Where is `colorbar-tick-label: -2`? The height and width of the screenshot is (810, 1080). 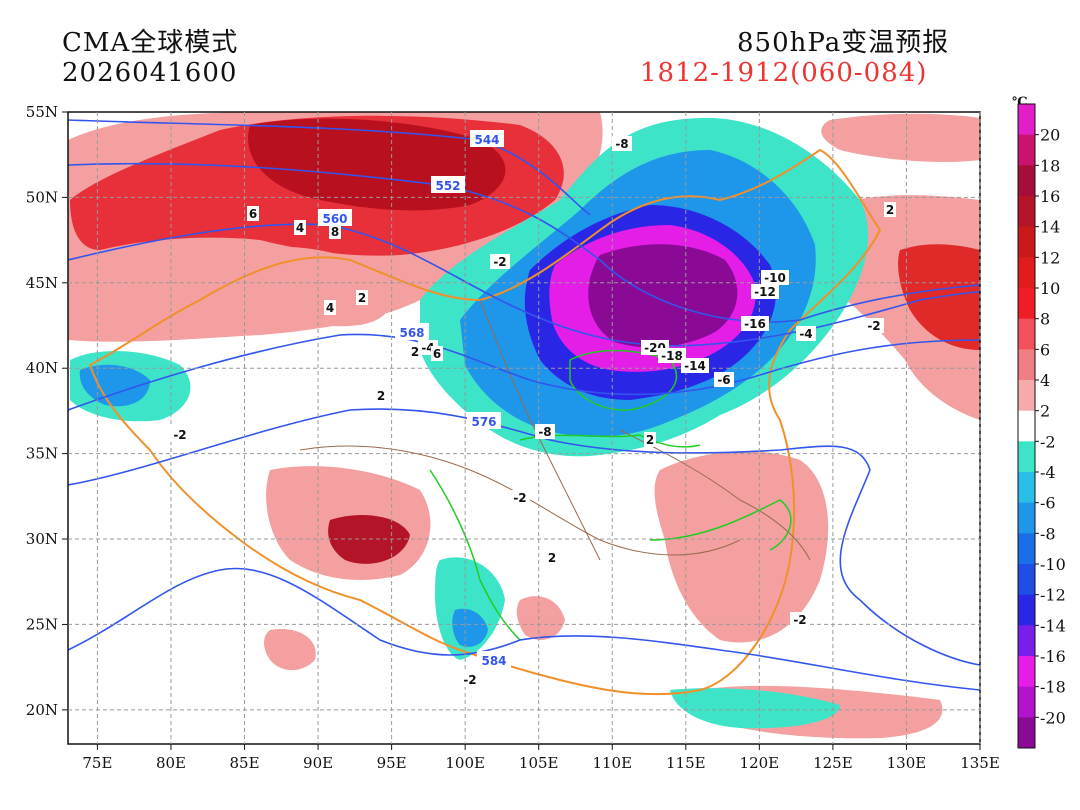
colorbar-tick-label: -2 is located at coordinates (1048, 441).